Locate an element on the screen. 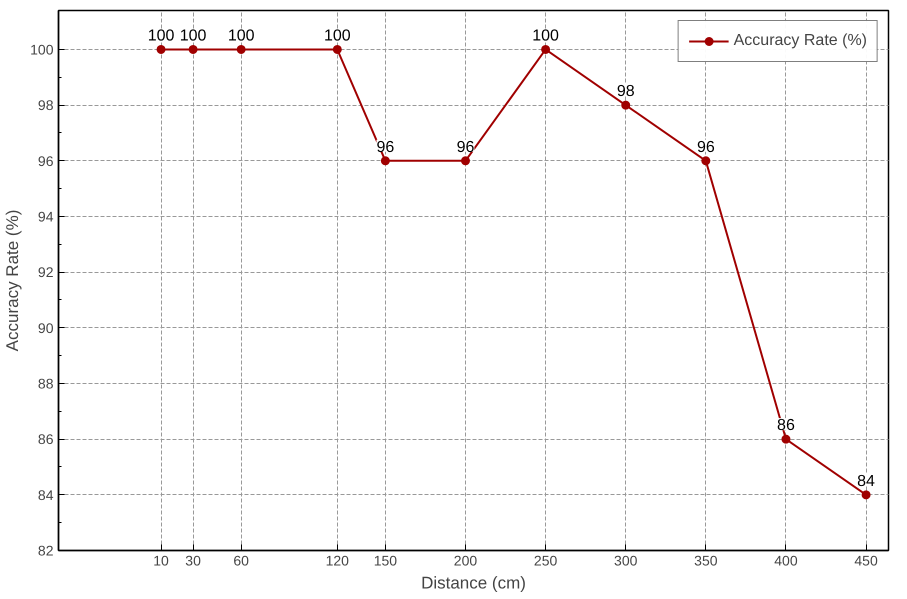 The width and height of the screenshot is (907, 599). y-tick-label: 100 is located at coordinates (42, 49).